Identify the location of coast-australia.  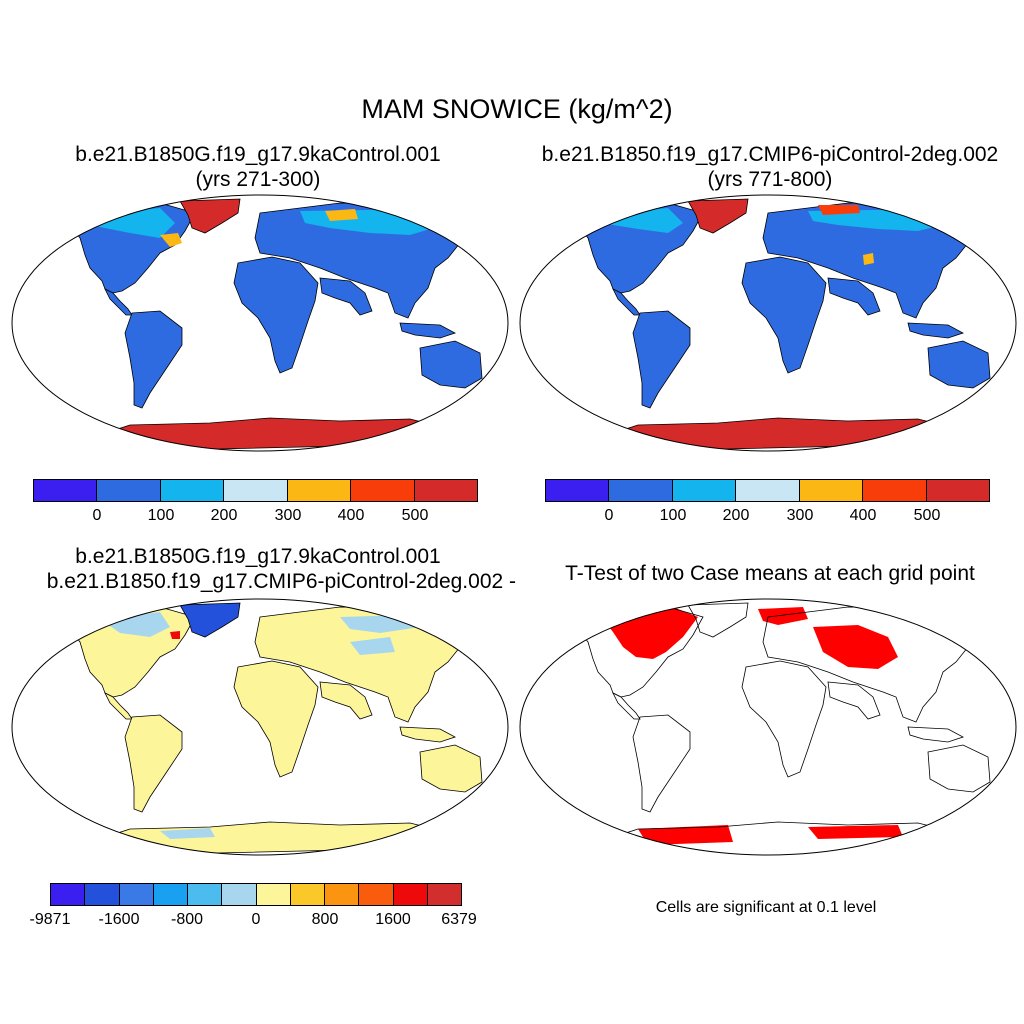
(959, 768).